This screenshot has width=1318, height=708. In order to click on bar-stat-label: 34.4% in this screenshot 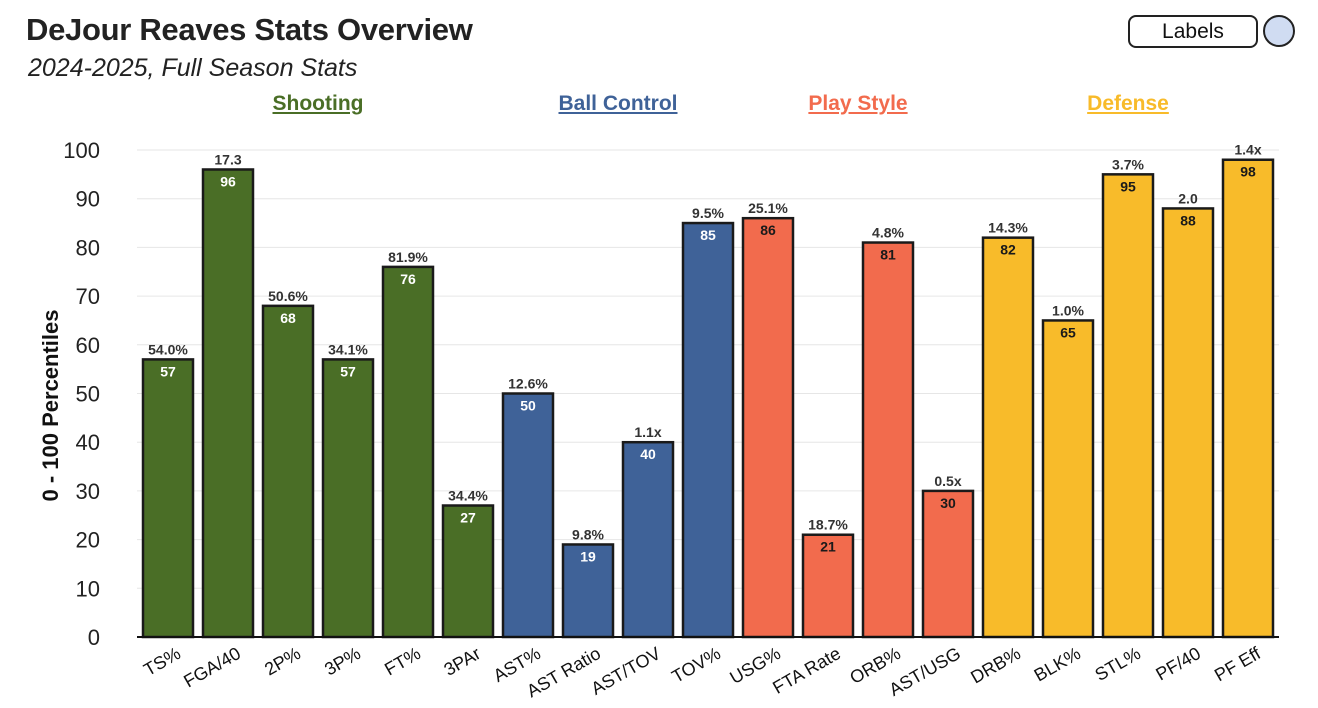, I will do `click(468, 496)`.